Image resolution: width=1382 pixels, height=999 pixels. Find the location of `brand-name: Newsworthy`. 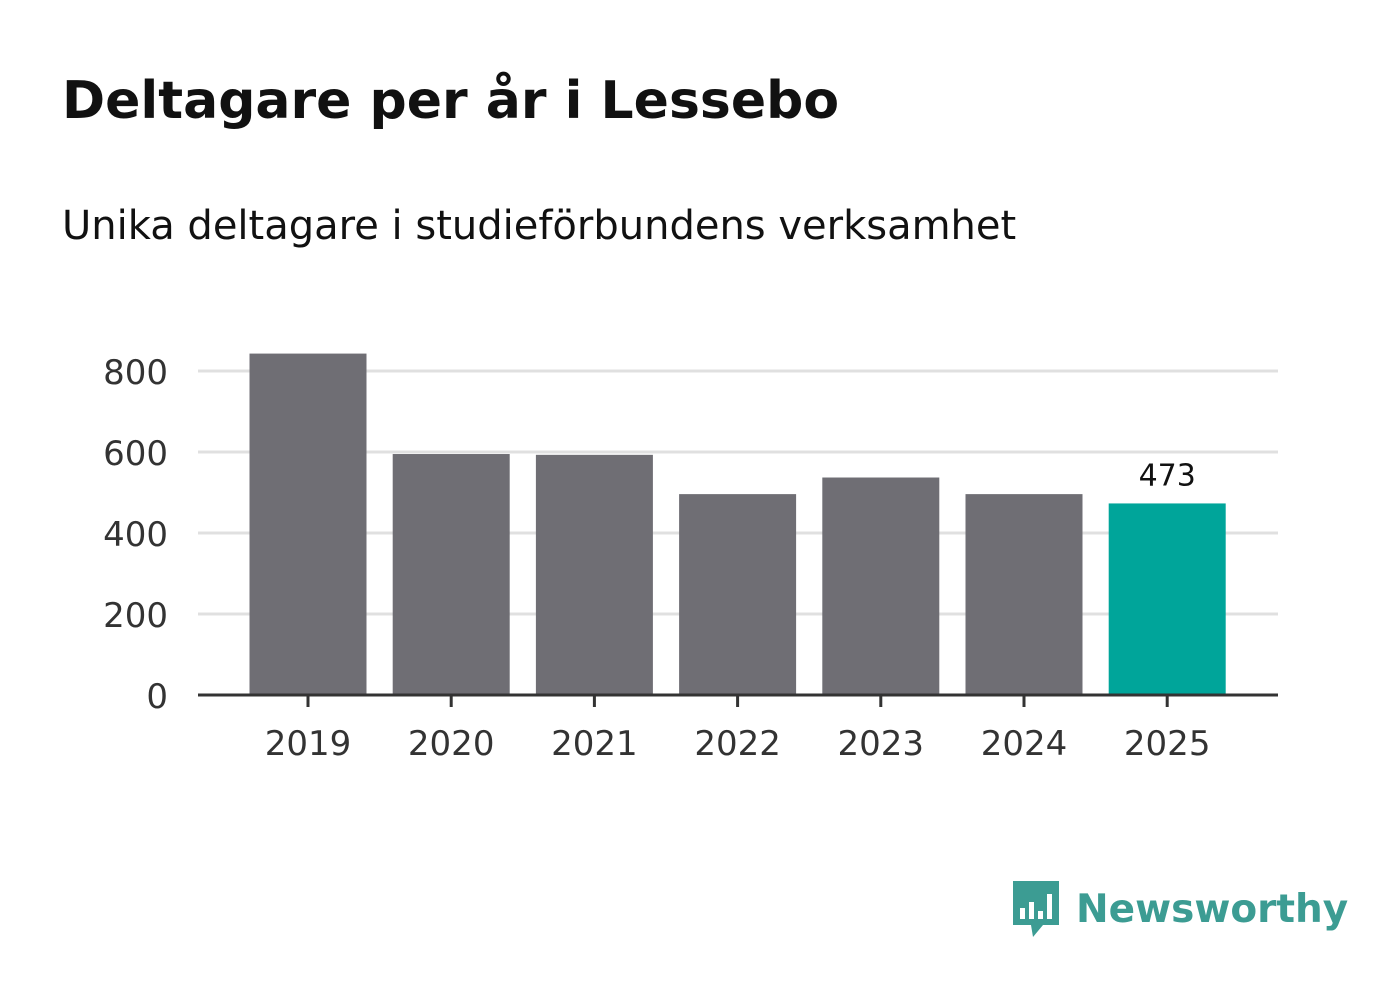

brand-name: Newsworthy is located at coordinates (1212, 909).